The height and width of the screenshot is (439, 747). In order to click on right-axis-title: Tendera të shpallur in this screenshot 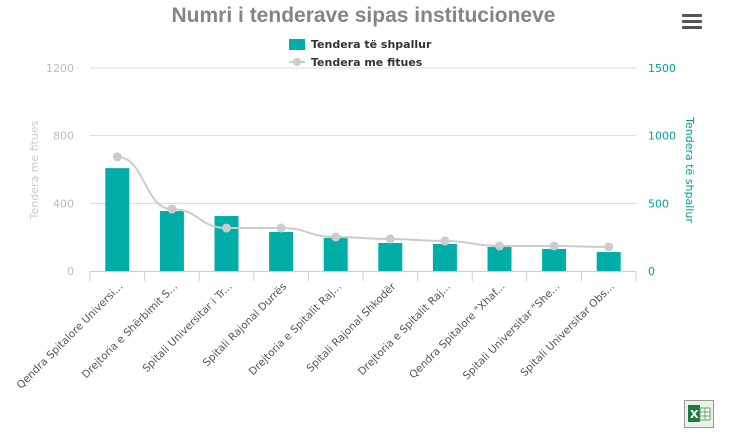, I will do `click(689, 169)`.